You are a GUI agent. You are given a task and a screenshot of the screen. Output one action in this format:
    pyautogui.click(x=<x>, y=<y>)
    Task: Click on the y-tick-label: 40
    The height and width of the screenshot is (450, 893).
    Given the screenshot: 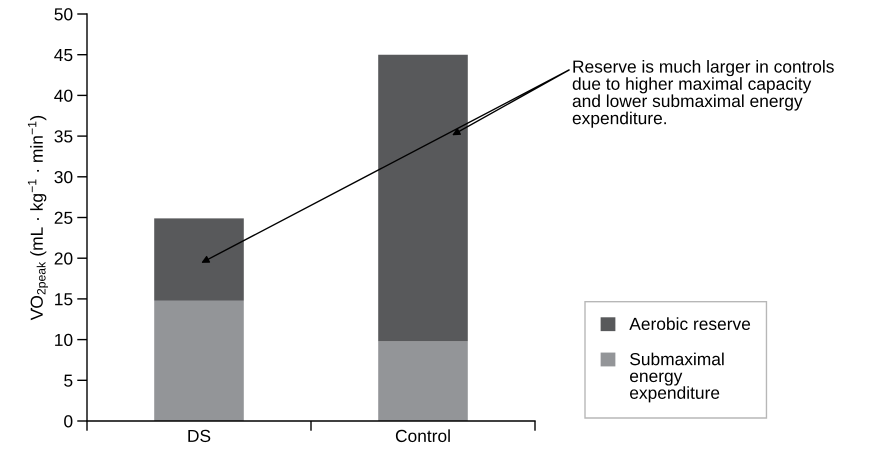 What is the action you would take?
    pyautogui.click(x=63, y=96)
    